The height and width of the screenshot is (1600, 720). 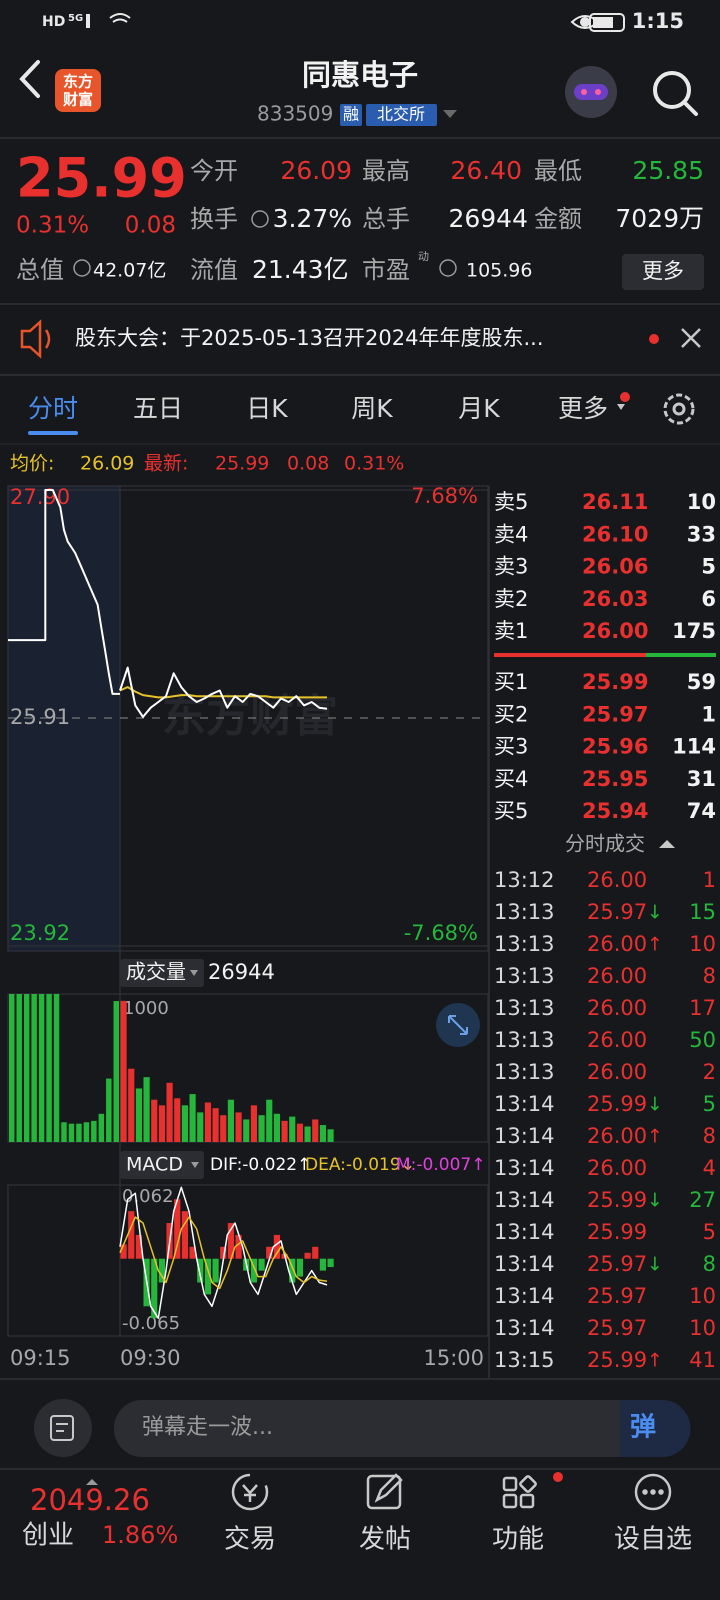 I want to click on close-notice, so click(x=691, y=338).